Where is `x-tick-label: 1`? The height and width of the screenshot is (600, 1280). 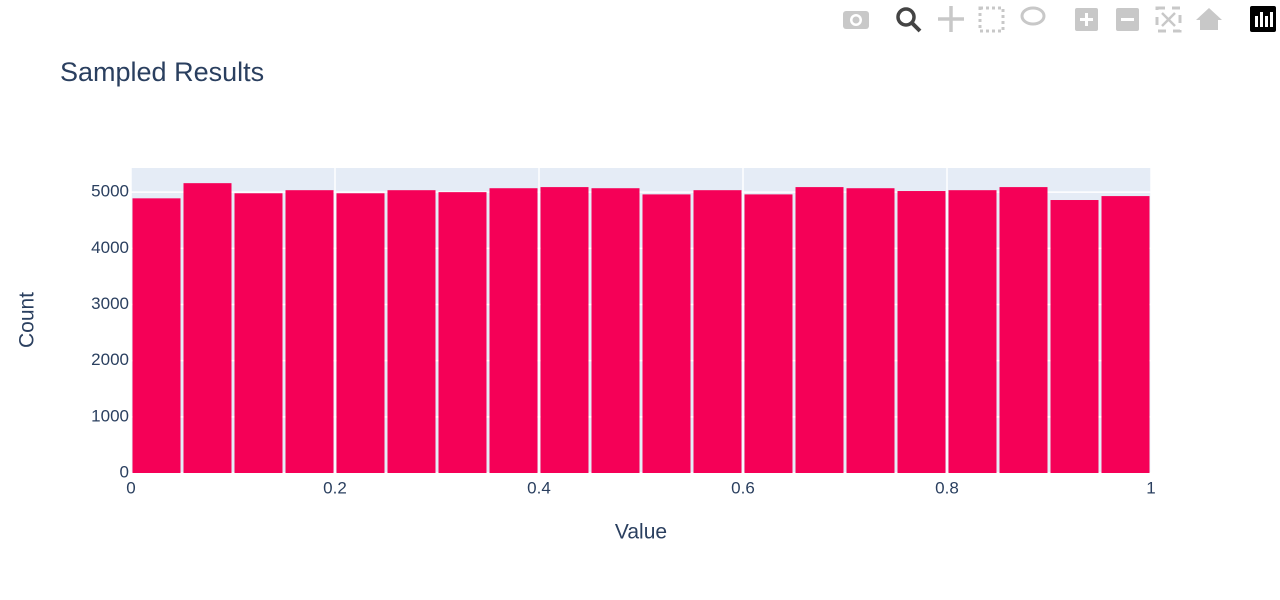 x-tick-label: 1 is located at coordinates (1150, 487).